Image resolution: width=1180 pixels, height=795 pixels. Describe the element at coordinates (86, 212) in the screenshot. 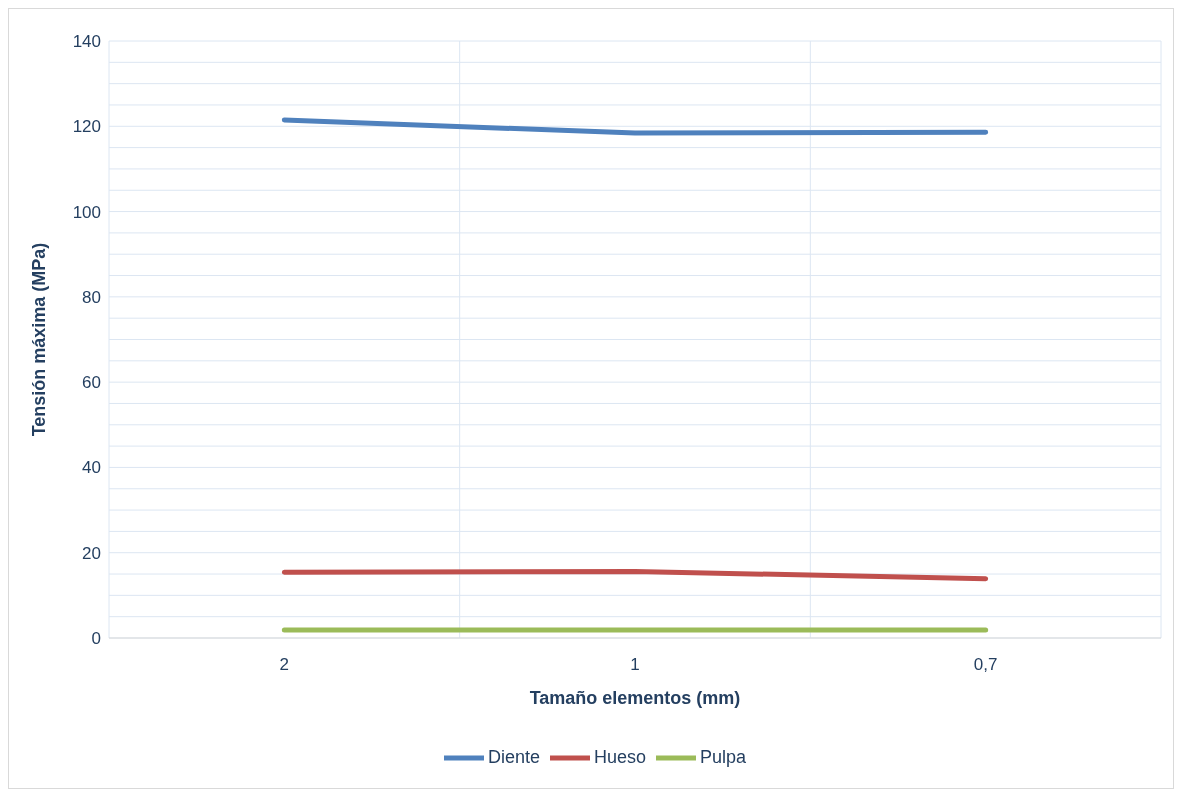

I see `y-tick-label: 100` at that location.